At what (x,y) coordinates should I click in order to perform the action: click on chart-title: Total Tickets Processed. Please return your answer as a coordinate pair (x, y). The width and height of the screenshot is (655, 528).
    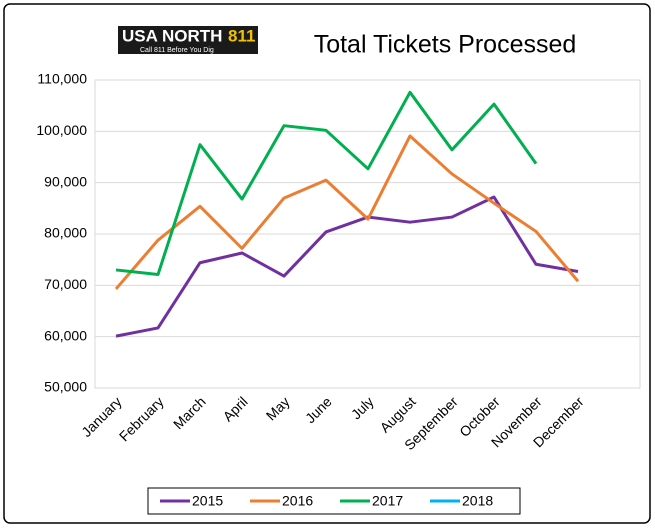
    Looking at the image, I should click on (445, 45).